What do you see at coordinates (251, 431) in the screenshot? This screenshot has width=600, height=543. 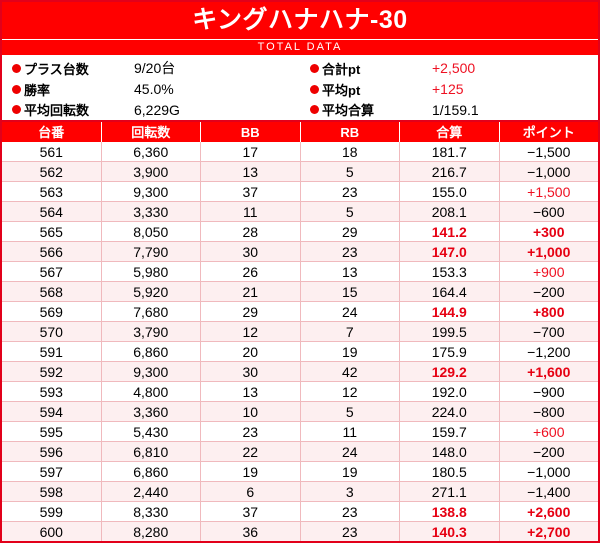 I see `cell-bb: 23` at bounding box center [251, 431].